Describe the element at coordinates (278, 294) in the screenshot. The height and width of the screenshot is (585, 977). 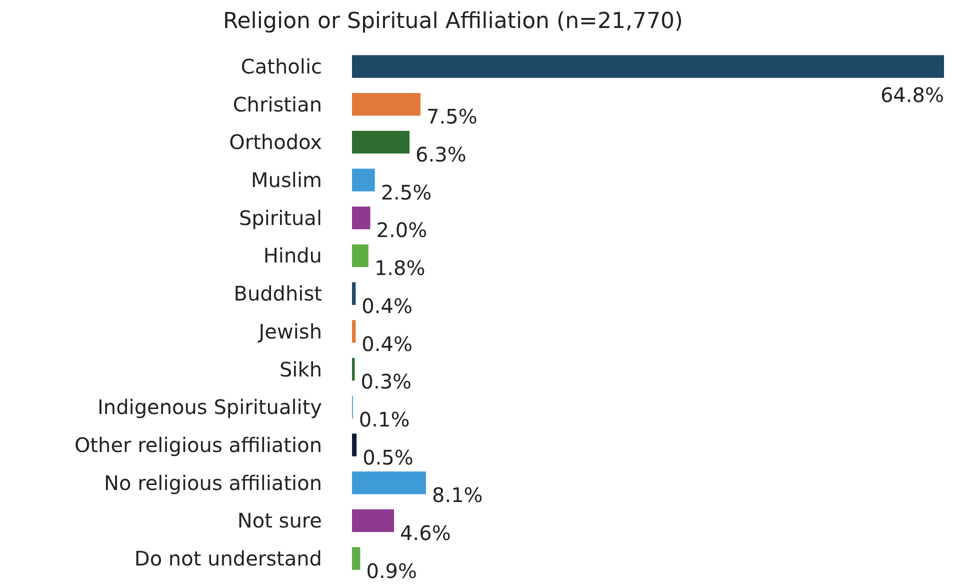
I see `y-tick-label: Buddhist` at that location.